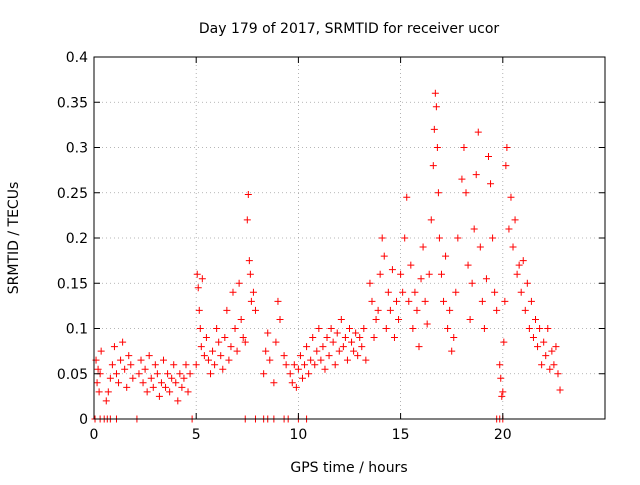  Describe the element at coordinates (298, 435) in the screenshot. I see `x-tick-label: 10` at that location.